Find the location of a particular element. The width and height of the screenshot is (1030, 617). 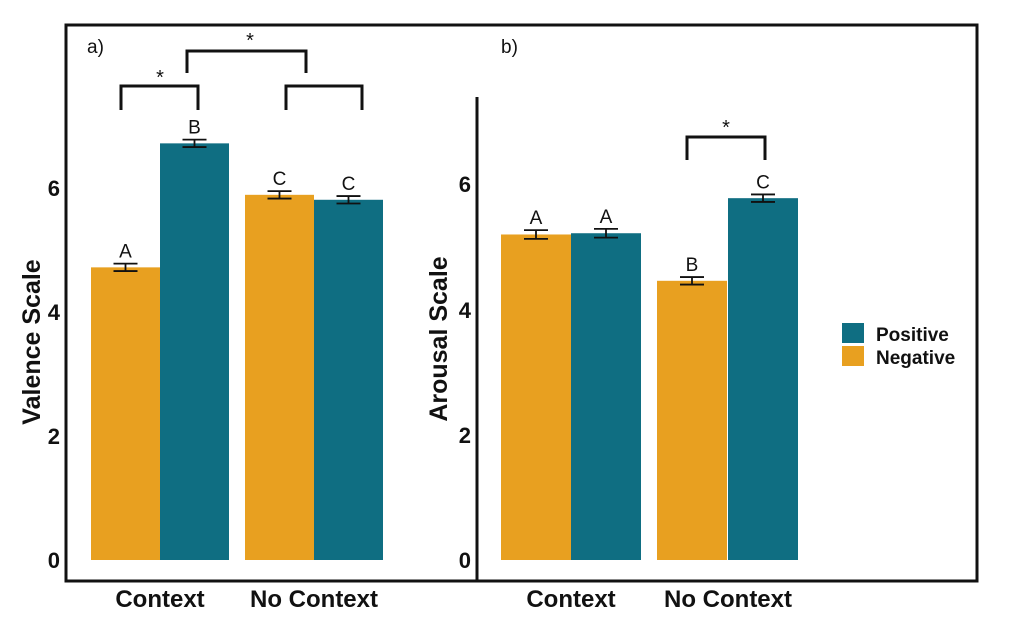

panel-b-xtick: Context is located at coordinates (570, 599).